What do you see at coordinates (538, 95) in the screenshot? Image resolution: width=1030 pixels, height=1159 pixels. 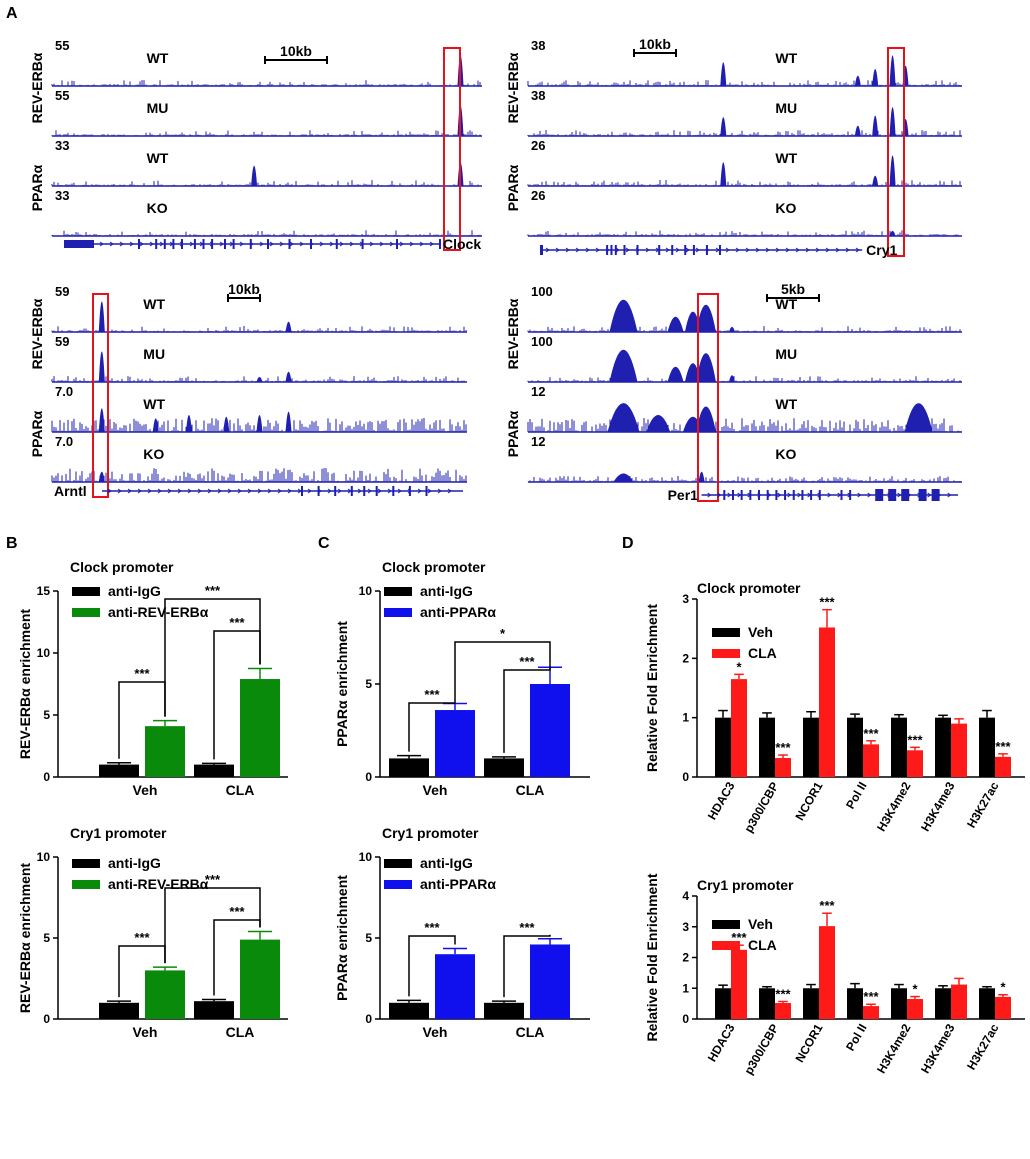 I see `track-scale-value: 38` at bounding box center [538, 95].